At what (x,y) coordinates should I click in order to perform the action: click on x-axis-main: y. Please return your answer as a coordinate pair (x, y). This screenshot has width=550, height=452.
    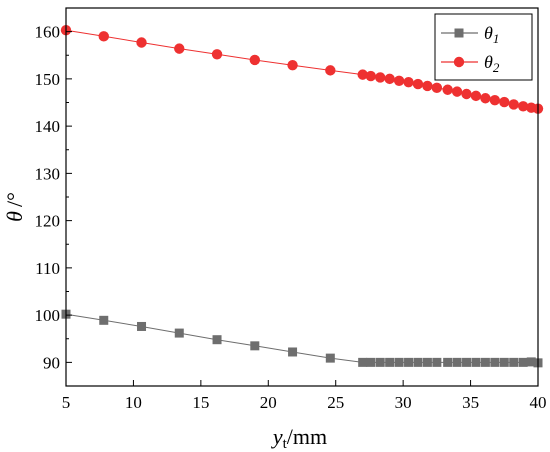
    Looking at the image, I should click on (277, 436).